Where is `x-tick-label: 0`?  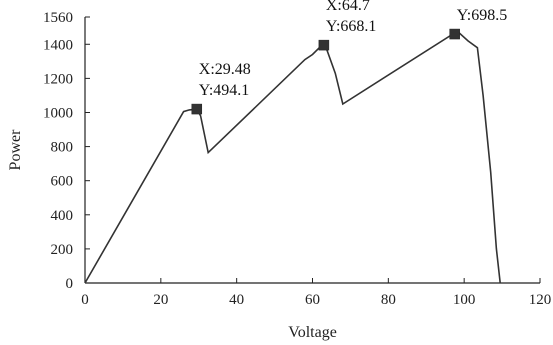
x-tick-label: 0 is located at coordinates (85, 300).